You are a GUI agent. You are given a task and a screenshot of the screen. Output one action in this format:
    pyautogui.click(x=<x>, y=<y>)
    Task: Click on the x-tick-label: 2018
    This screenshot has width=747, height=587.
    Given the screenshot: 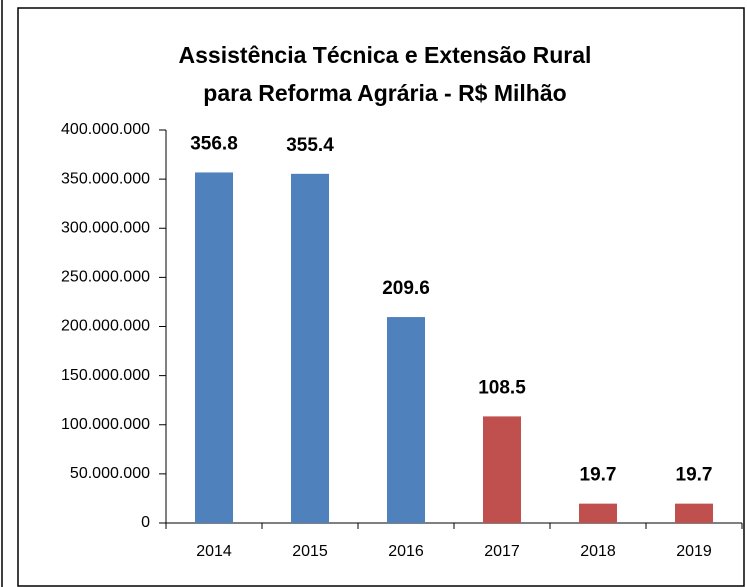 What is the action you would take?
    pyautogui.click(x=598, y=551)
    